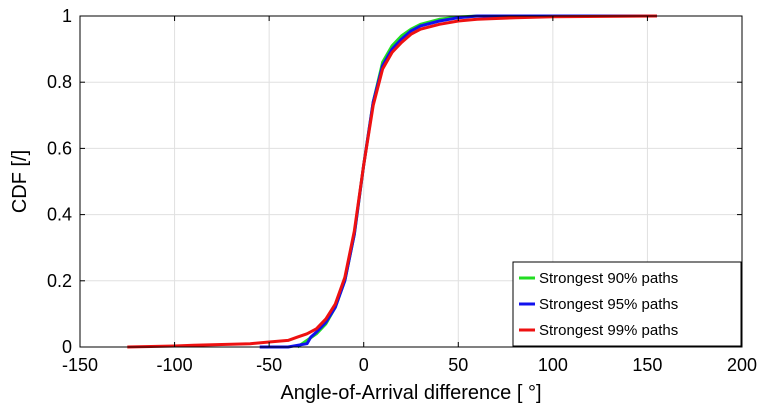 The width and height of the screenshot is (767, 417). I want to click on x-tick-label: 200, so click(742, 365).